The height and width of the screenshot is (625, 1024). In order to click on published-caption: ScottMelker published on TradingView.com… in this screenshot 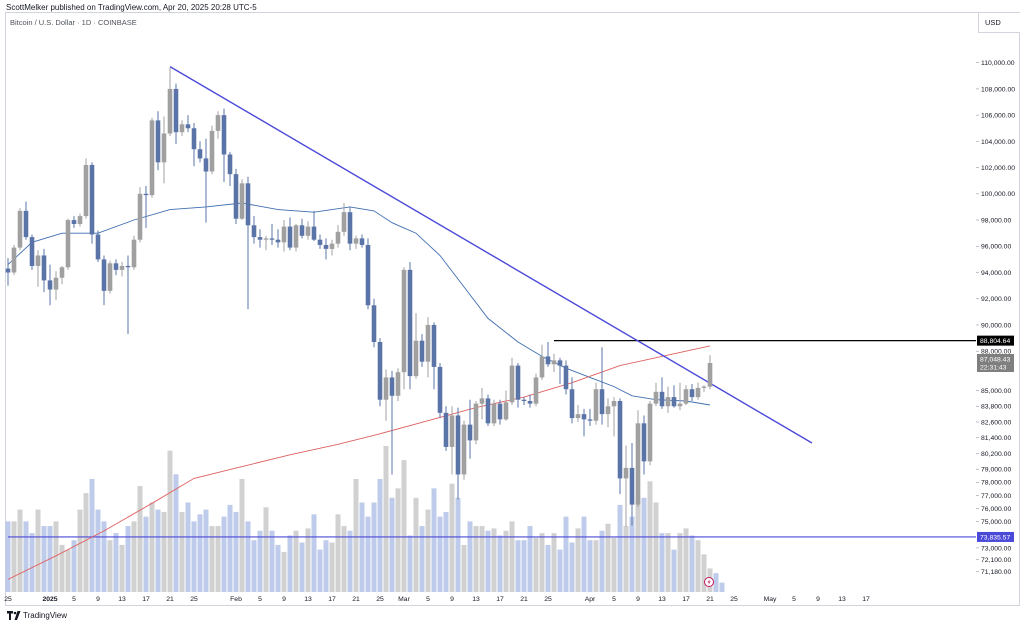, I will do `click(131, 7)`.